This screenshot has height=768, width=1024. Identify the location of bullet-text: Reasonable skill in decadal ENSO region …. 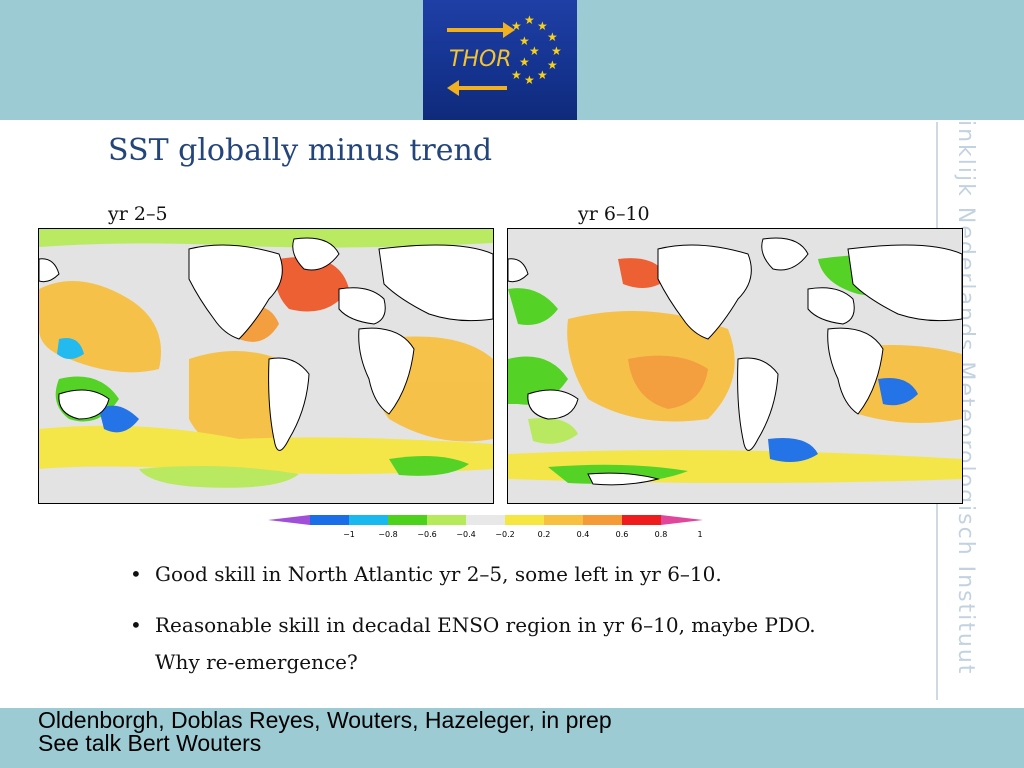
(485, 625).